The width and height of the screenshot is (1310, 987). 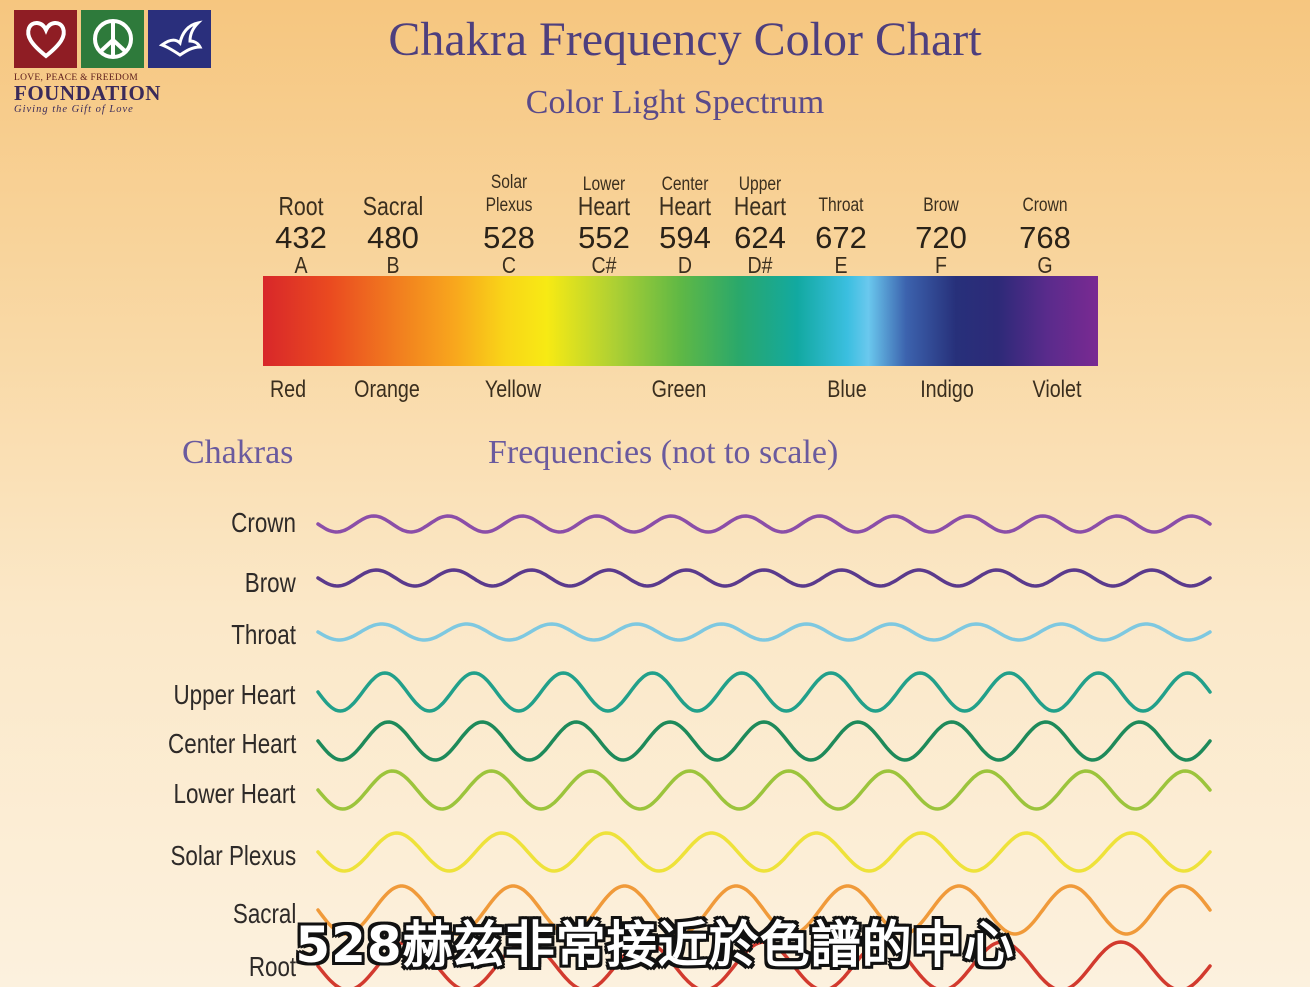 What do you see at coordinates (301, 265) in the screenshot?
I see `note-letter-root: A` at bounding box center [301, 265].